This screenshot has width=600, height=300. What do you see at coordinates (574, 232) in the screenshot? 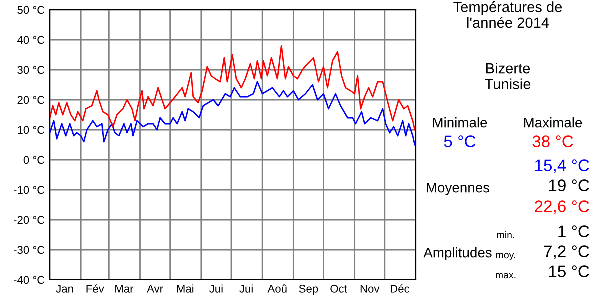
I see `text: 1 °C` at bounding box center [574, 232].